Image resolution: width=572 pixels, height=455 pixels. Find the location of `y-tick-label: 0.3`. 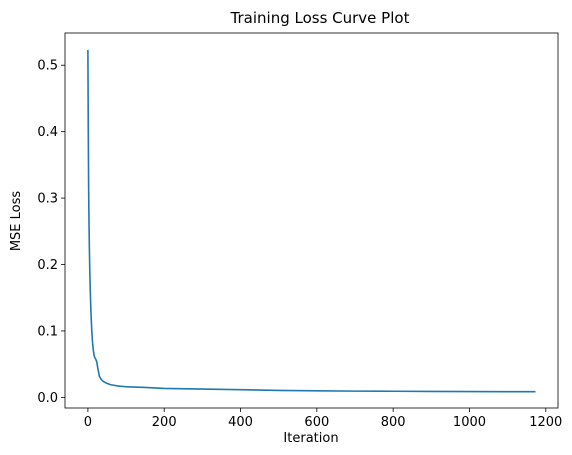

y-tick-label: 0.3 is located at coordinates (47, 199).